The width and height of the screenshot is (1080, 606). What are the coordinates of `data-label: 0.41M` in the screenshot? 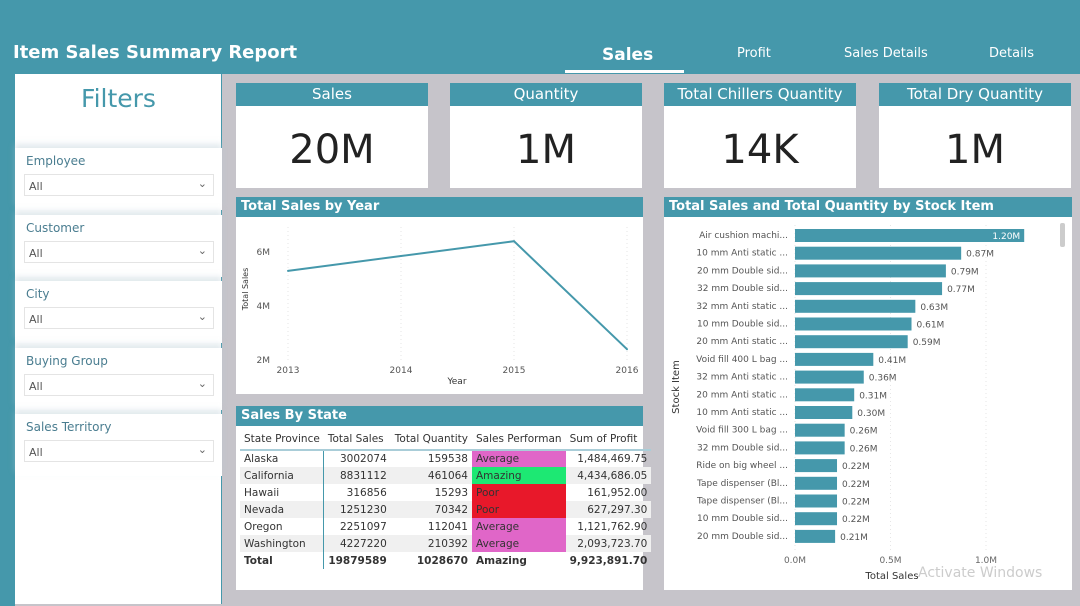 It's located at (892, 361).